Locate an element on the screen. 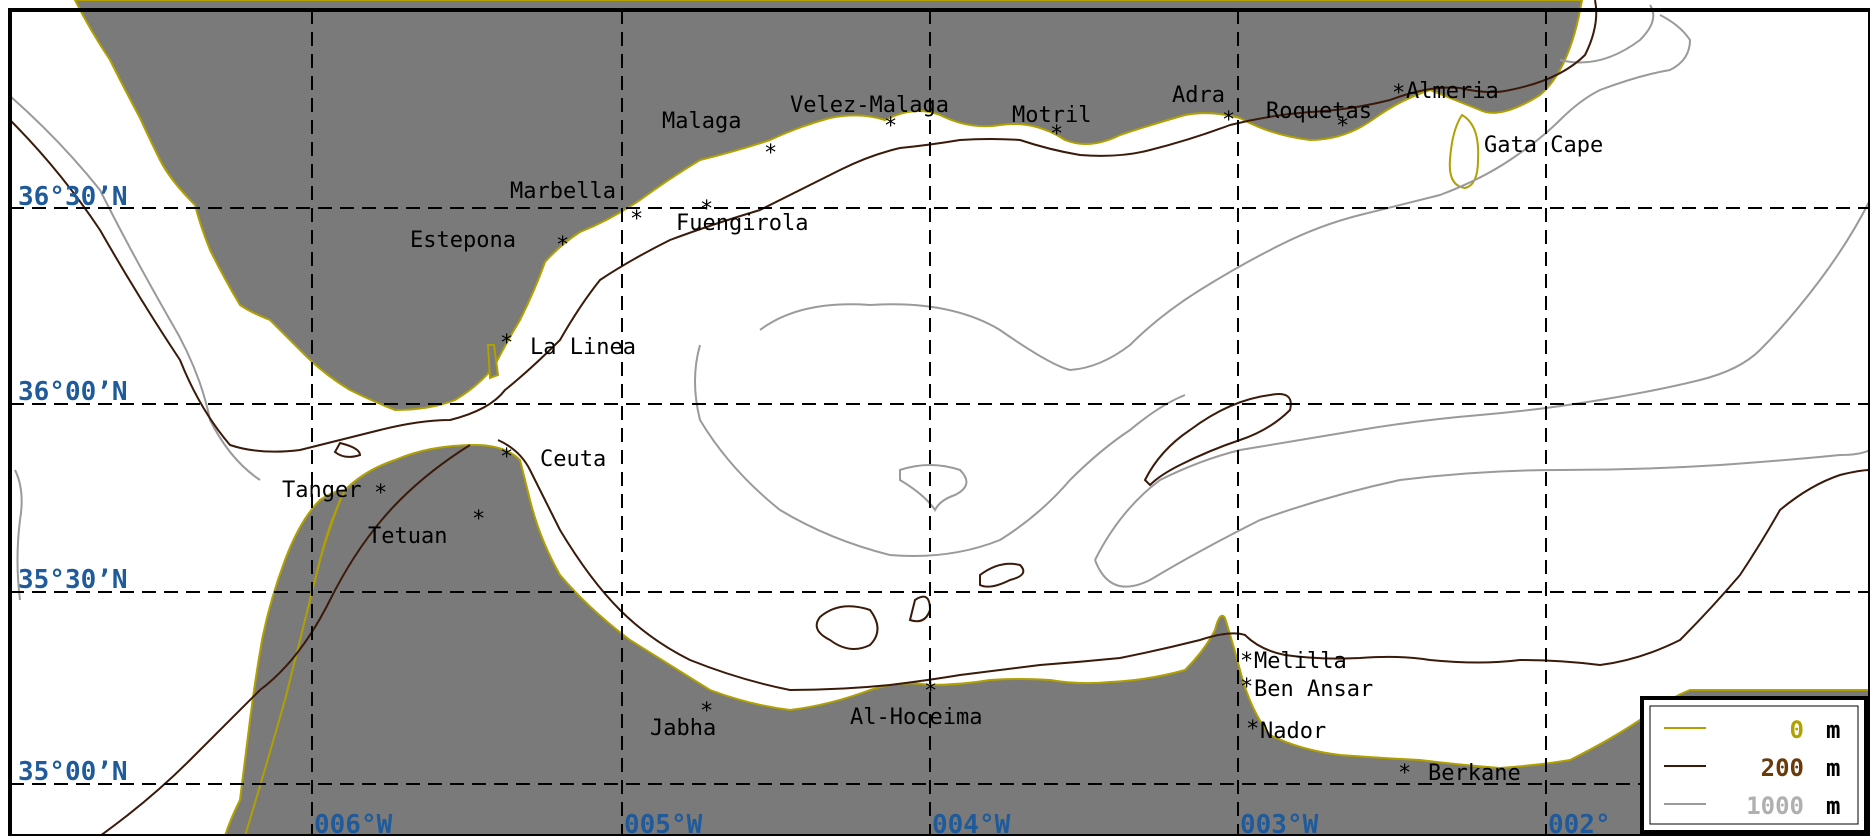 This screenshot has height=836, width=1870. longitude-labels: 006°W 005°W 004°W 003°W 002° is located at coordinates (962, 823).